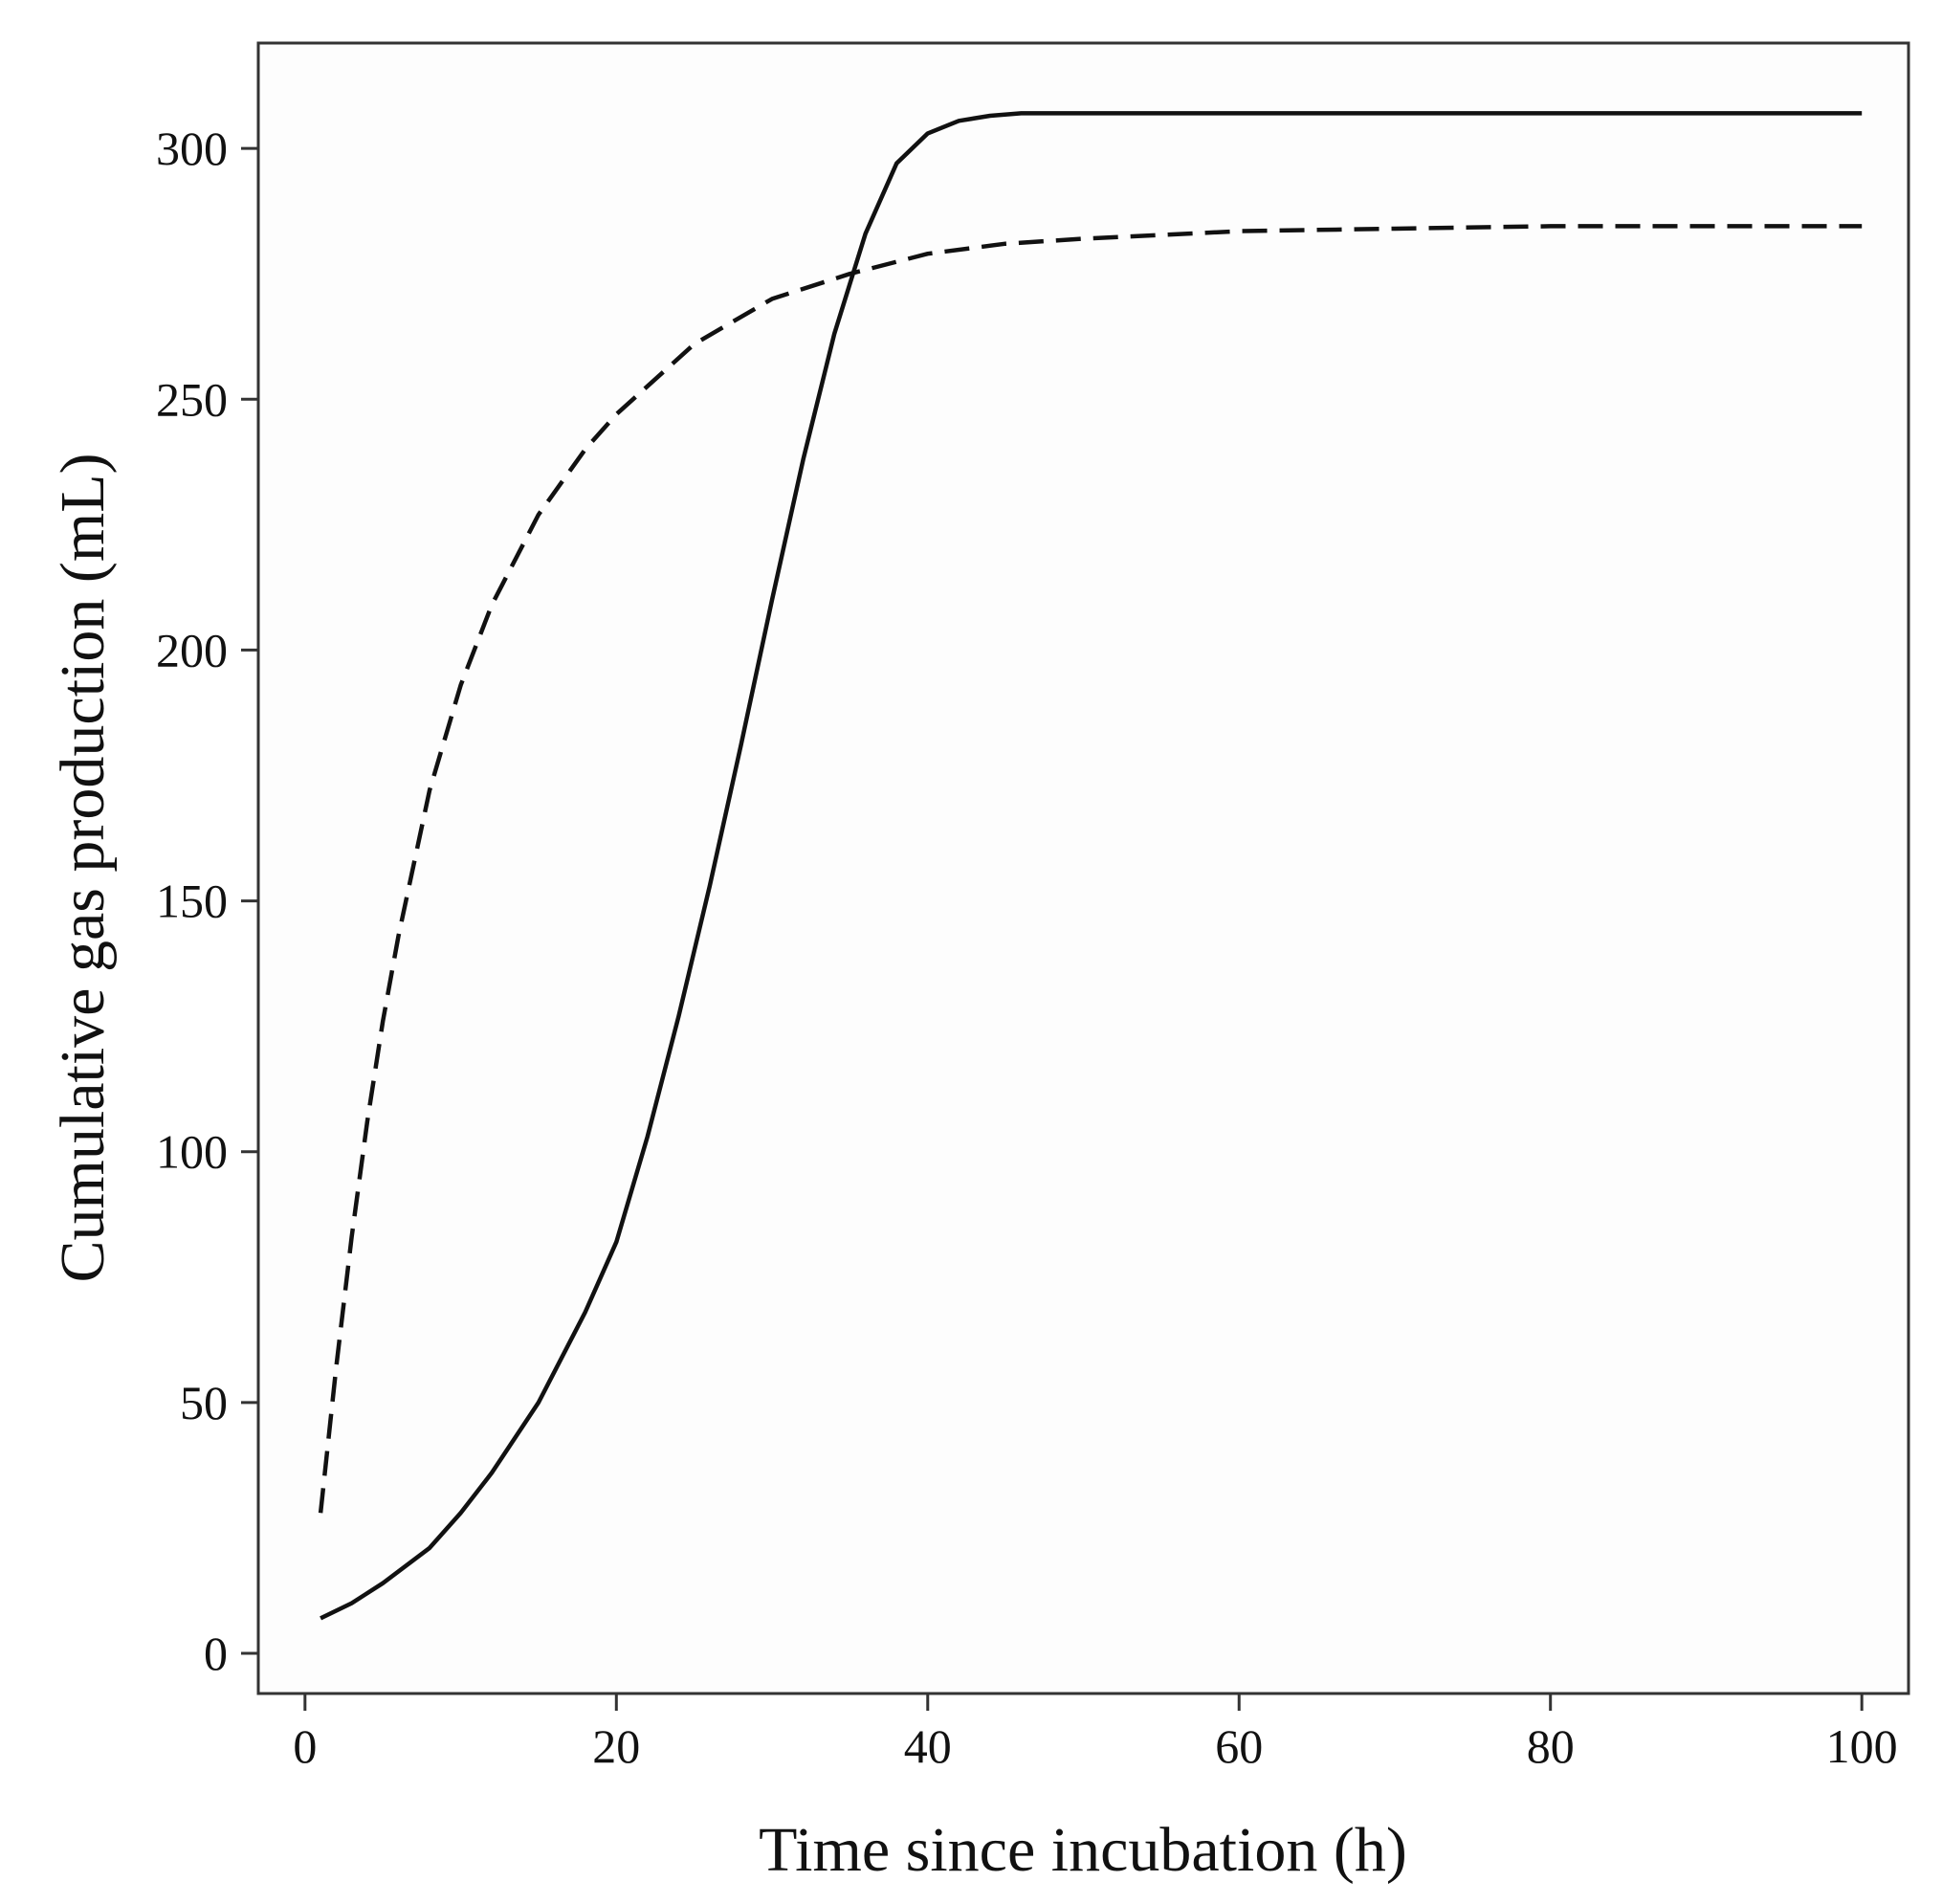  What do you see at coordinates (192, 399) in the screenshot?
I see `y-tick-label: 250` at bounding box center [192, 399].